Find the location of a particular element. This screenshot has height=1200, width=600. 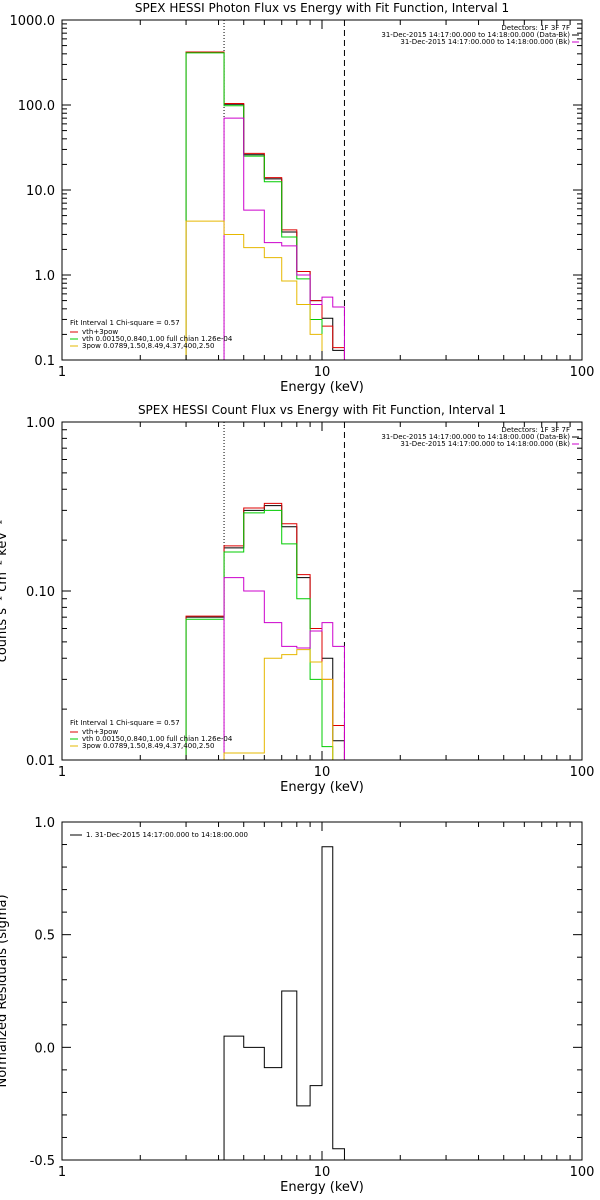

y-tick-label: 0.0 is located at coordinates (44, 1048).